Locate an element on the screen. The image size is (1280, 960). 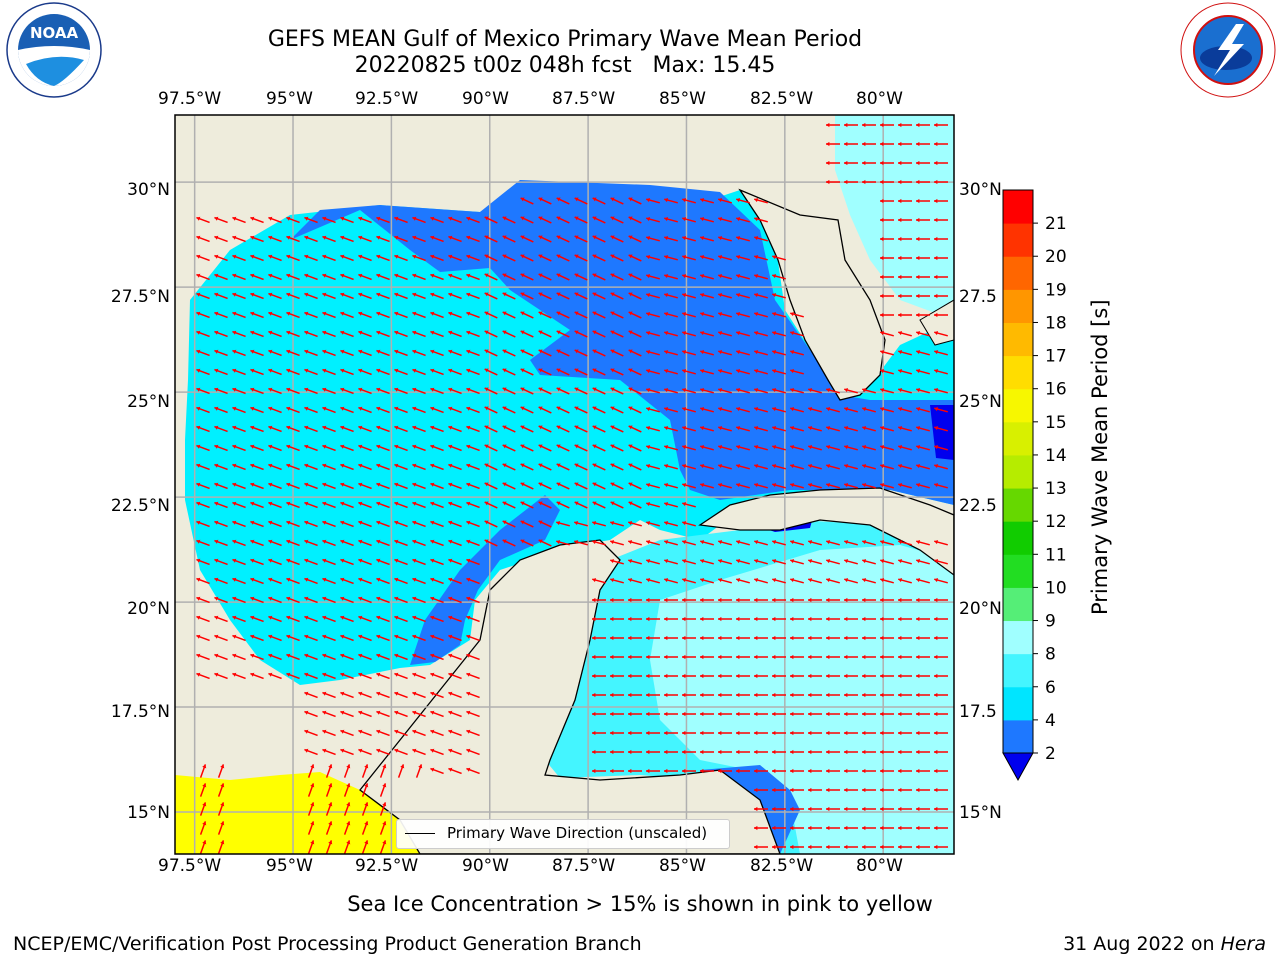
campeche-blue-strip is located at coordinates (485, 580).